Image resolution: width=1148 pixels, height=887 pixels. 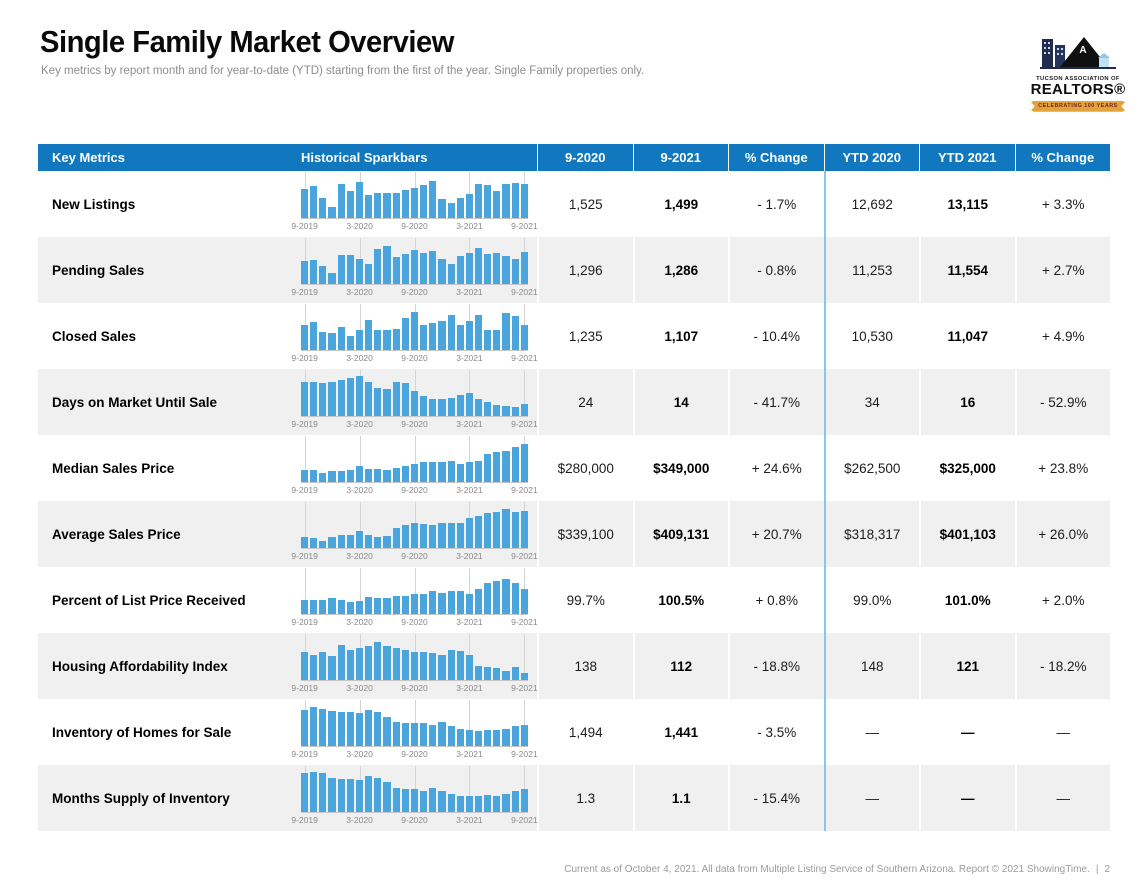 I want to click on metric-label: Months Supply of Inventory, so click(x=141, y=798).